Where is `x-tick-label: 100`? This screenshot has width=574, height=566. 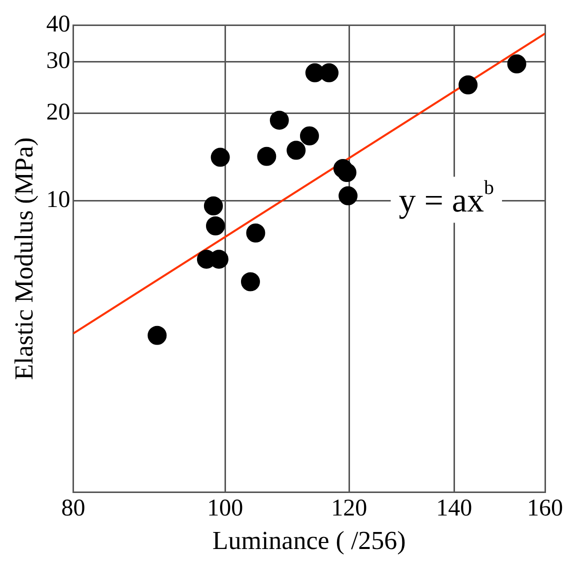 x-tick-label: 100 is located at coordinates (225, 509).